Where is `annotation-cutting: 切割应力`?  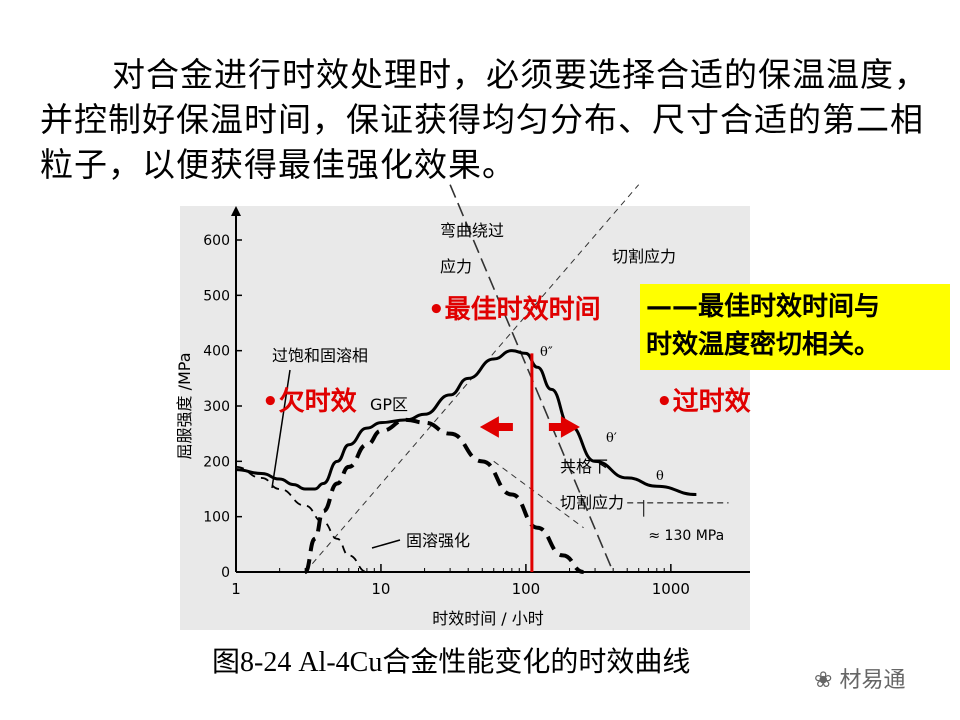
annotation-cutting: 切割应力 is located at coordinates (644, 256).